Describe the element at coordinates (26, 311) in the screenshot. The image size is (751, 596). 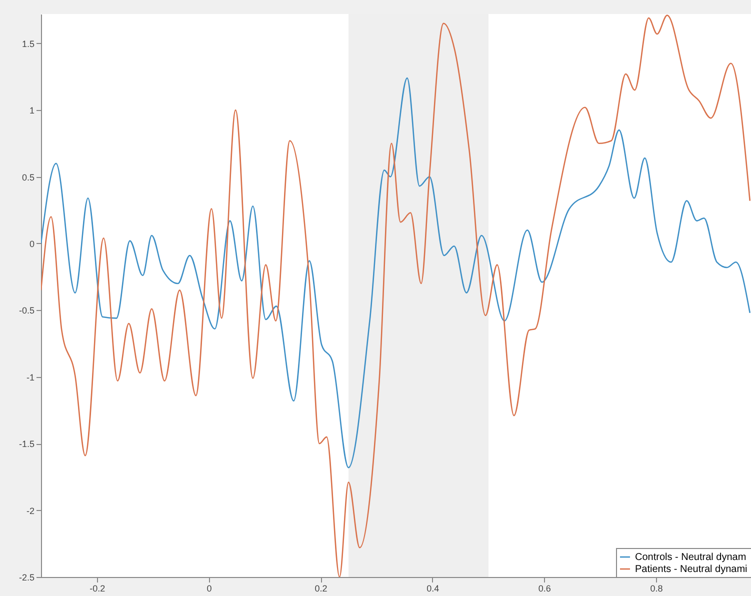
I see `y-tick-label: -0.5` at that location.